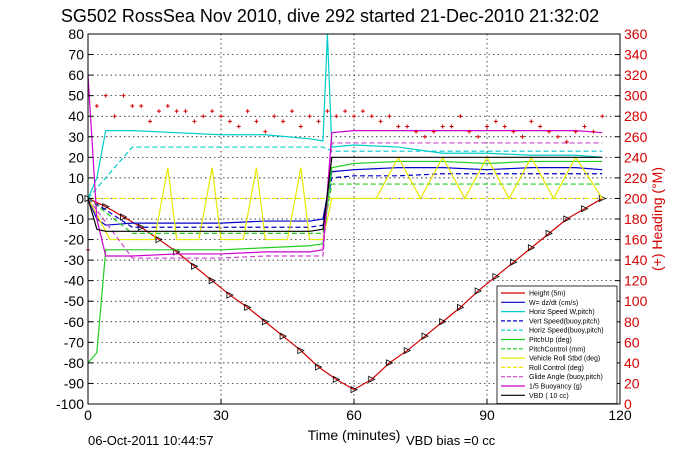 The image size is (681, 454). Describe the element at coordinates (632, 363) in the screenshot. I see `y-right-tick-label: 40` at that location.